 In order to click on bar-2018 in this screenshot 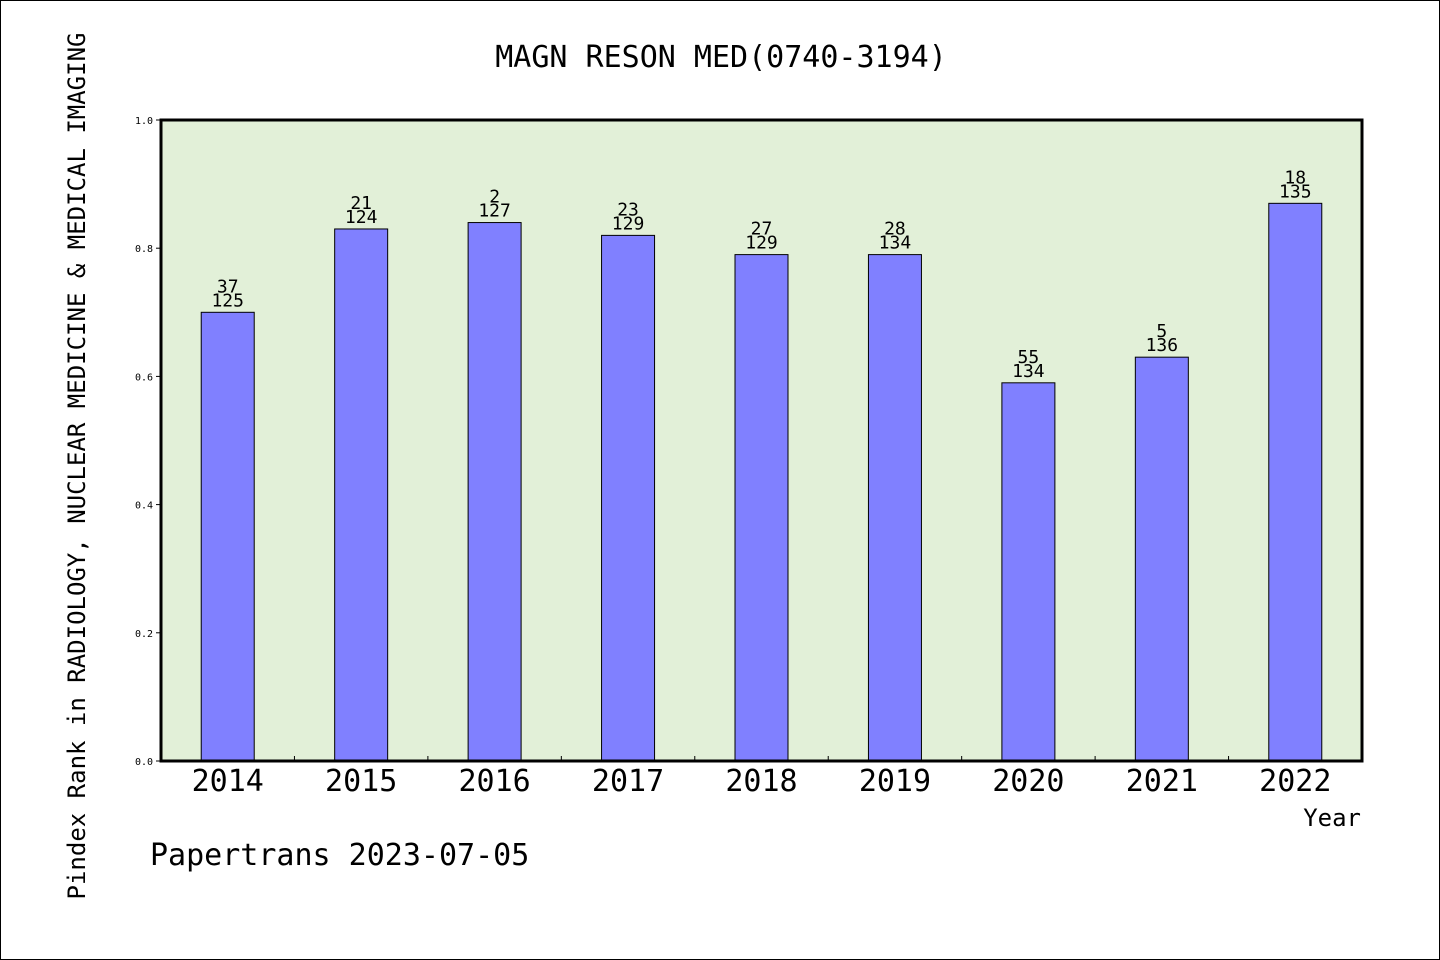, I will do `click(761, 508)`.